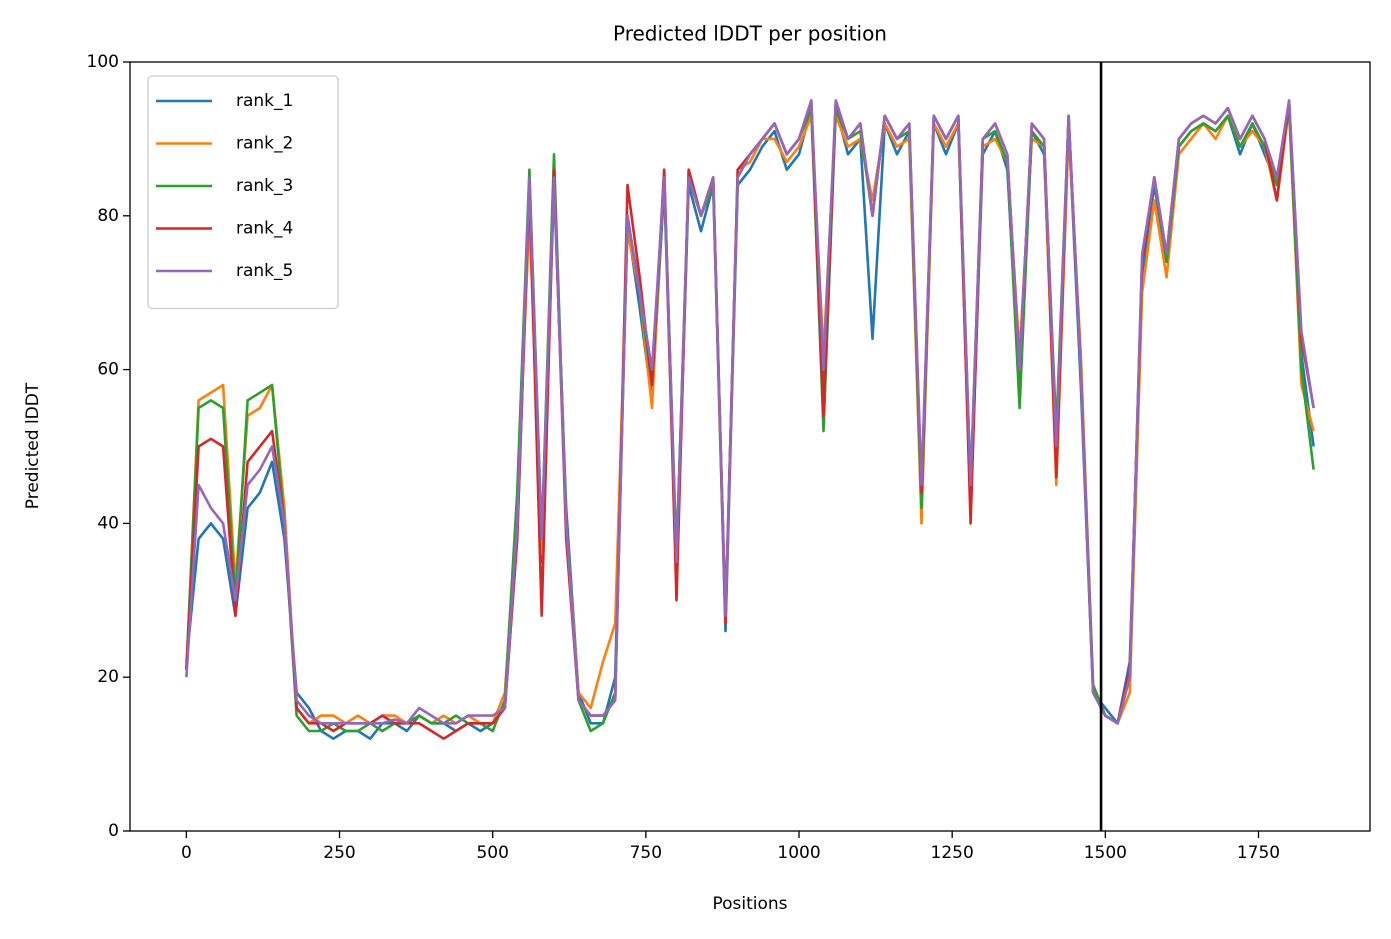 The width and height of the screenshot is (1391, 939). I want to click on x-tick-label: 1250, so click(952, 853).